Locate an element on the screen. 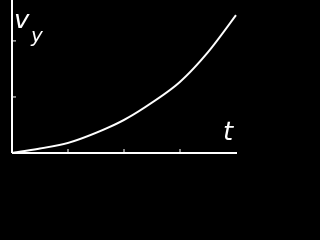 The height and width of the screenshot is (240, 320). y-axis-label-subscript: y is located at coordinates (37, 35).